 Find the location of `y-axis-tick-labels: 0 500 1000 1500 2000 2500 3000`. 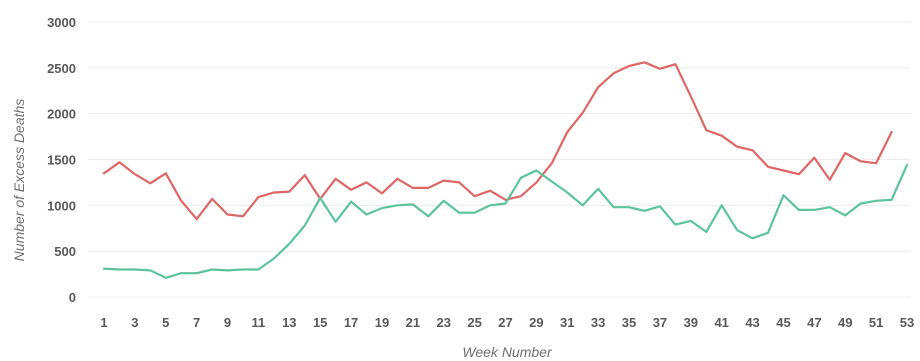

y-axis-tick-labels: 0 500 1000 1500 2000 2500 3000 is located at coordinates (61, 160).